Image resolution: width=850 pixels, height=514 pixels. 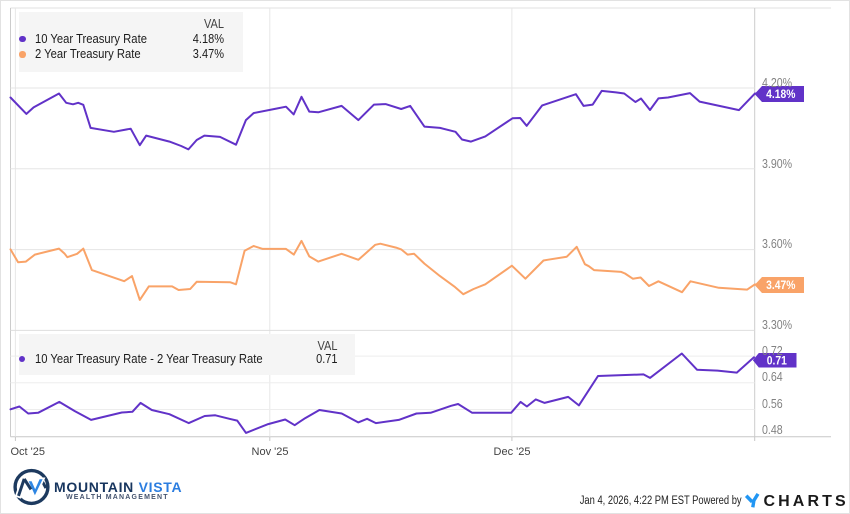 What do you see at coordinates (780, 286) in the screenshot?
I see `svg-text: 3.47%` at bounding box center [780, 286].